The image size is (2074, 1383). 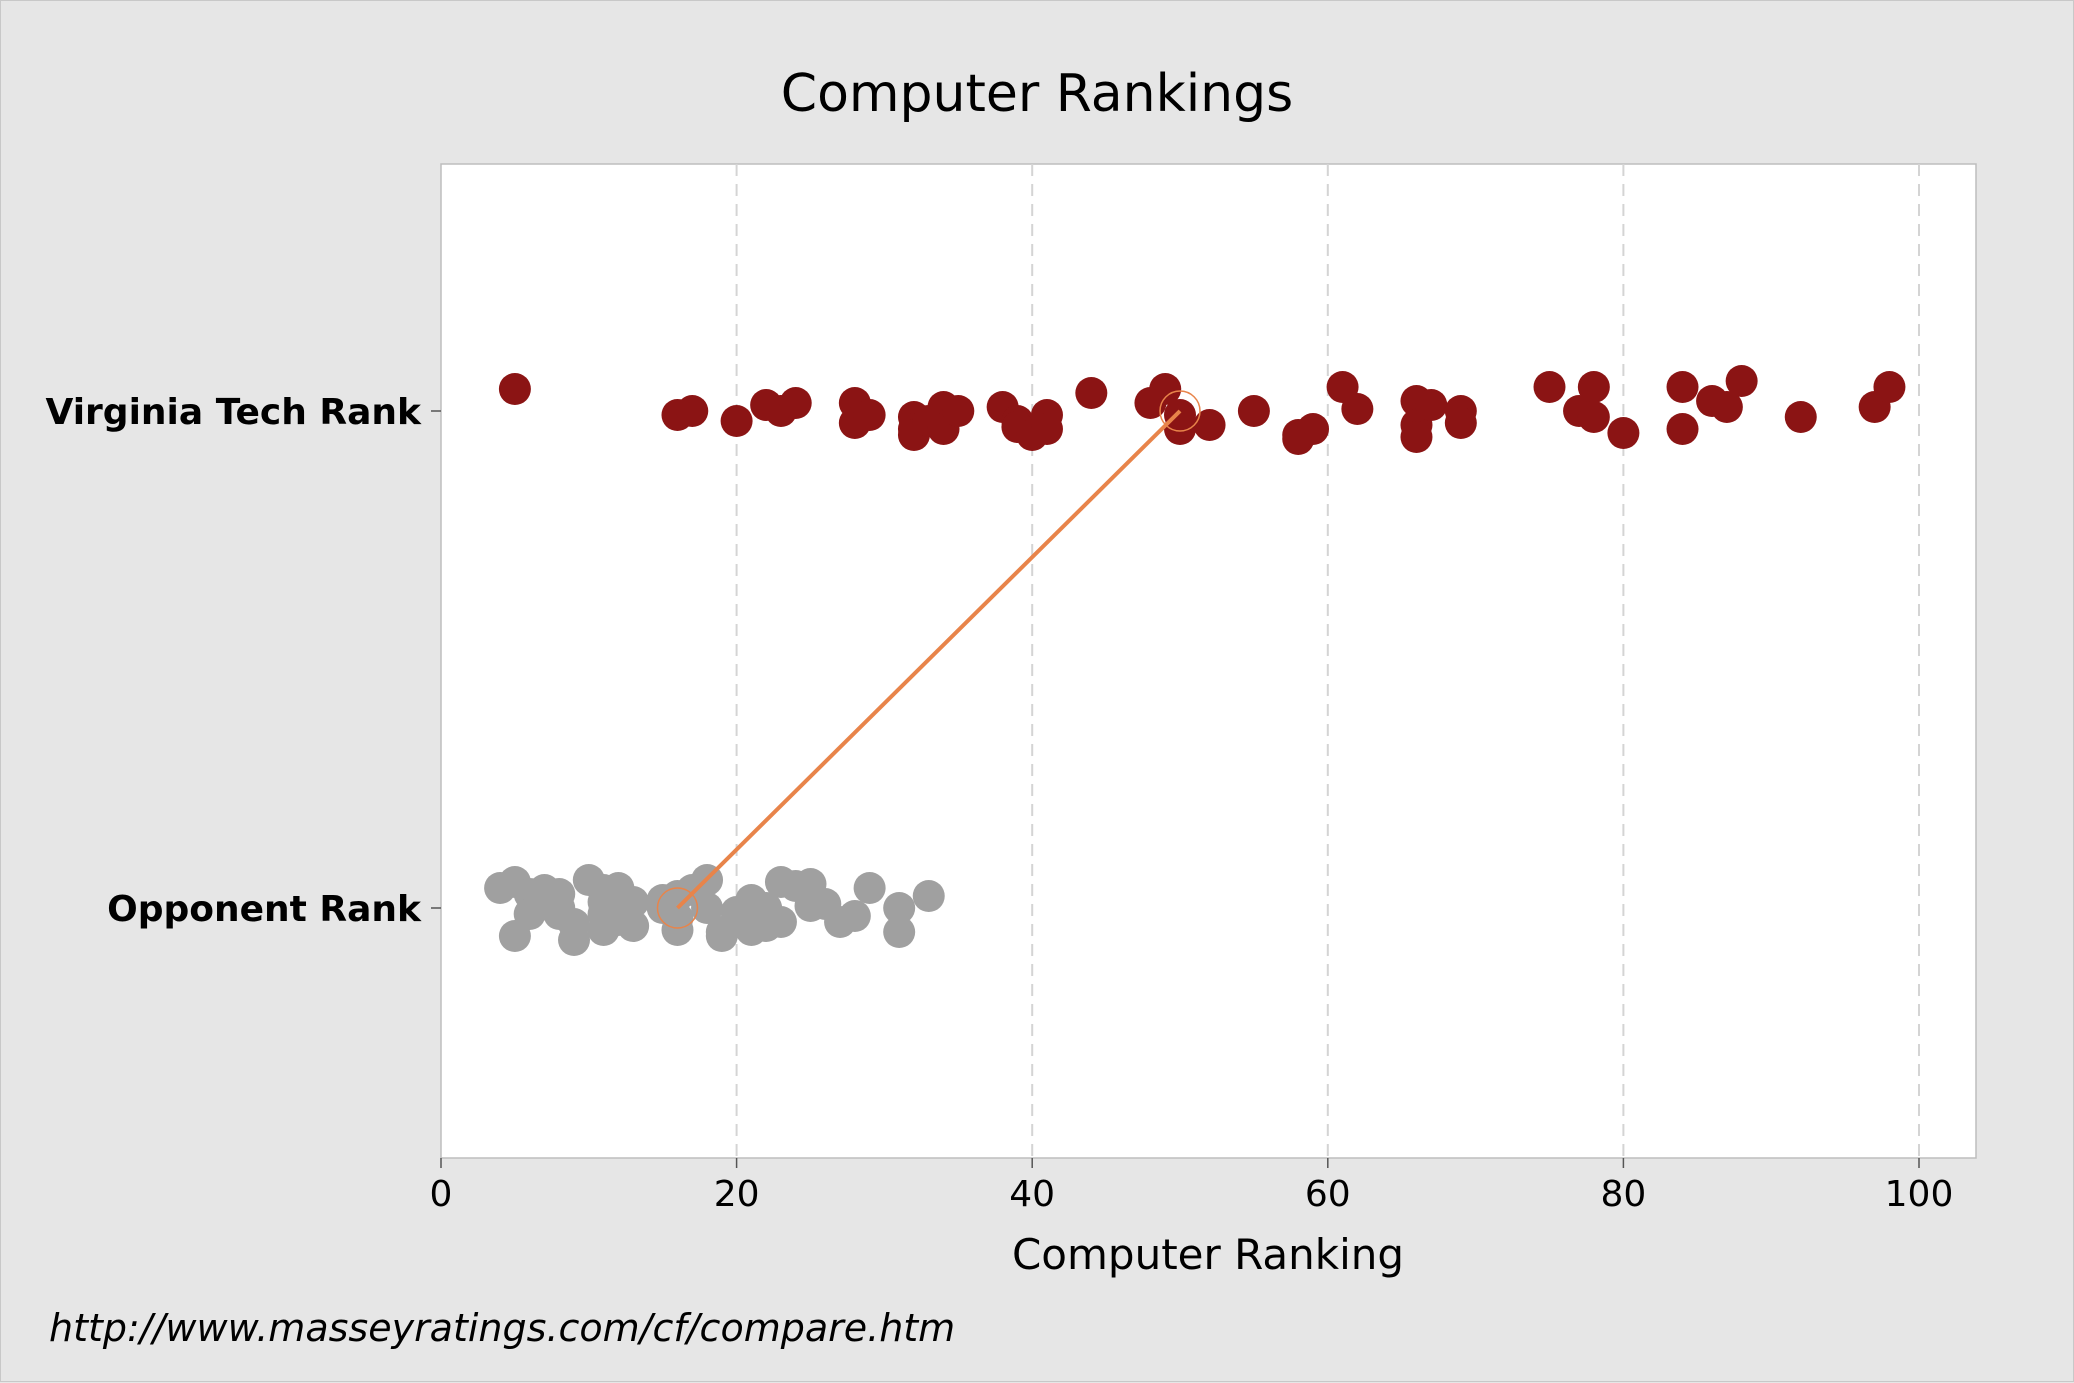 I want to click on highlight-line, so click(x=929, y=659).